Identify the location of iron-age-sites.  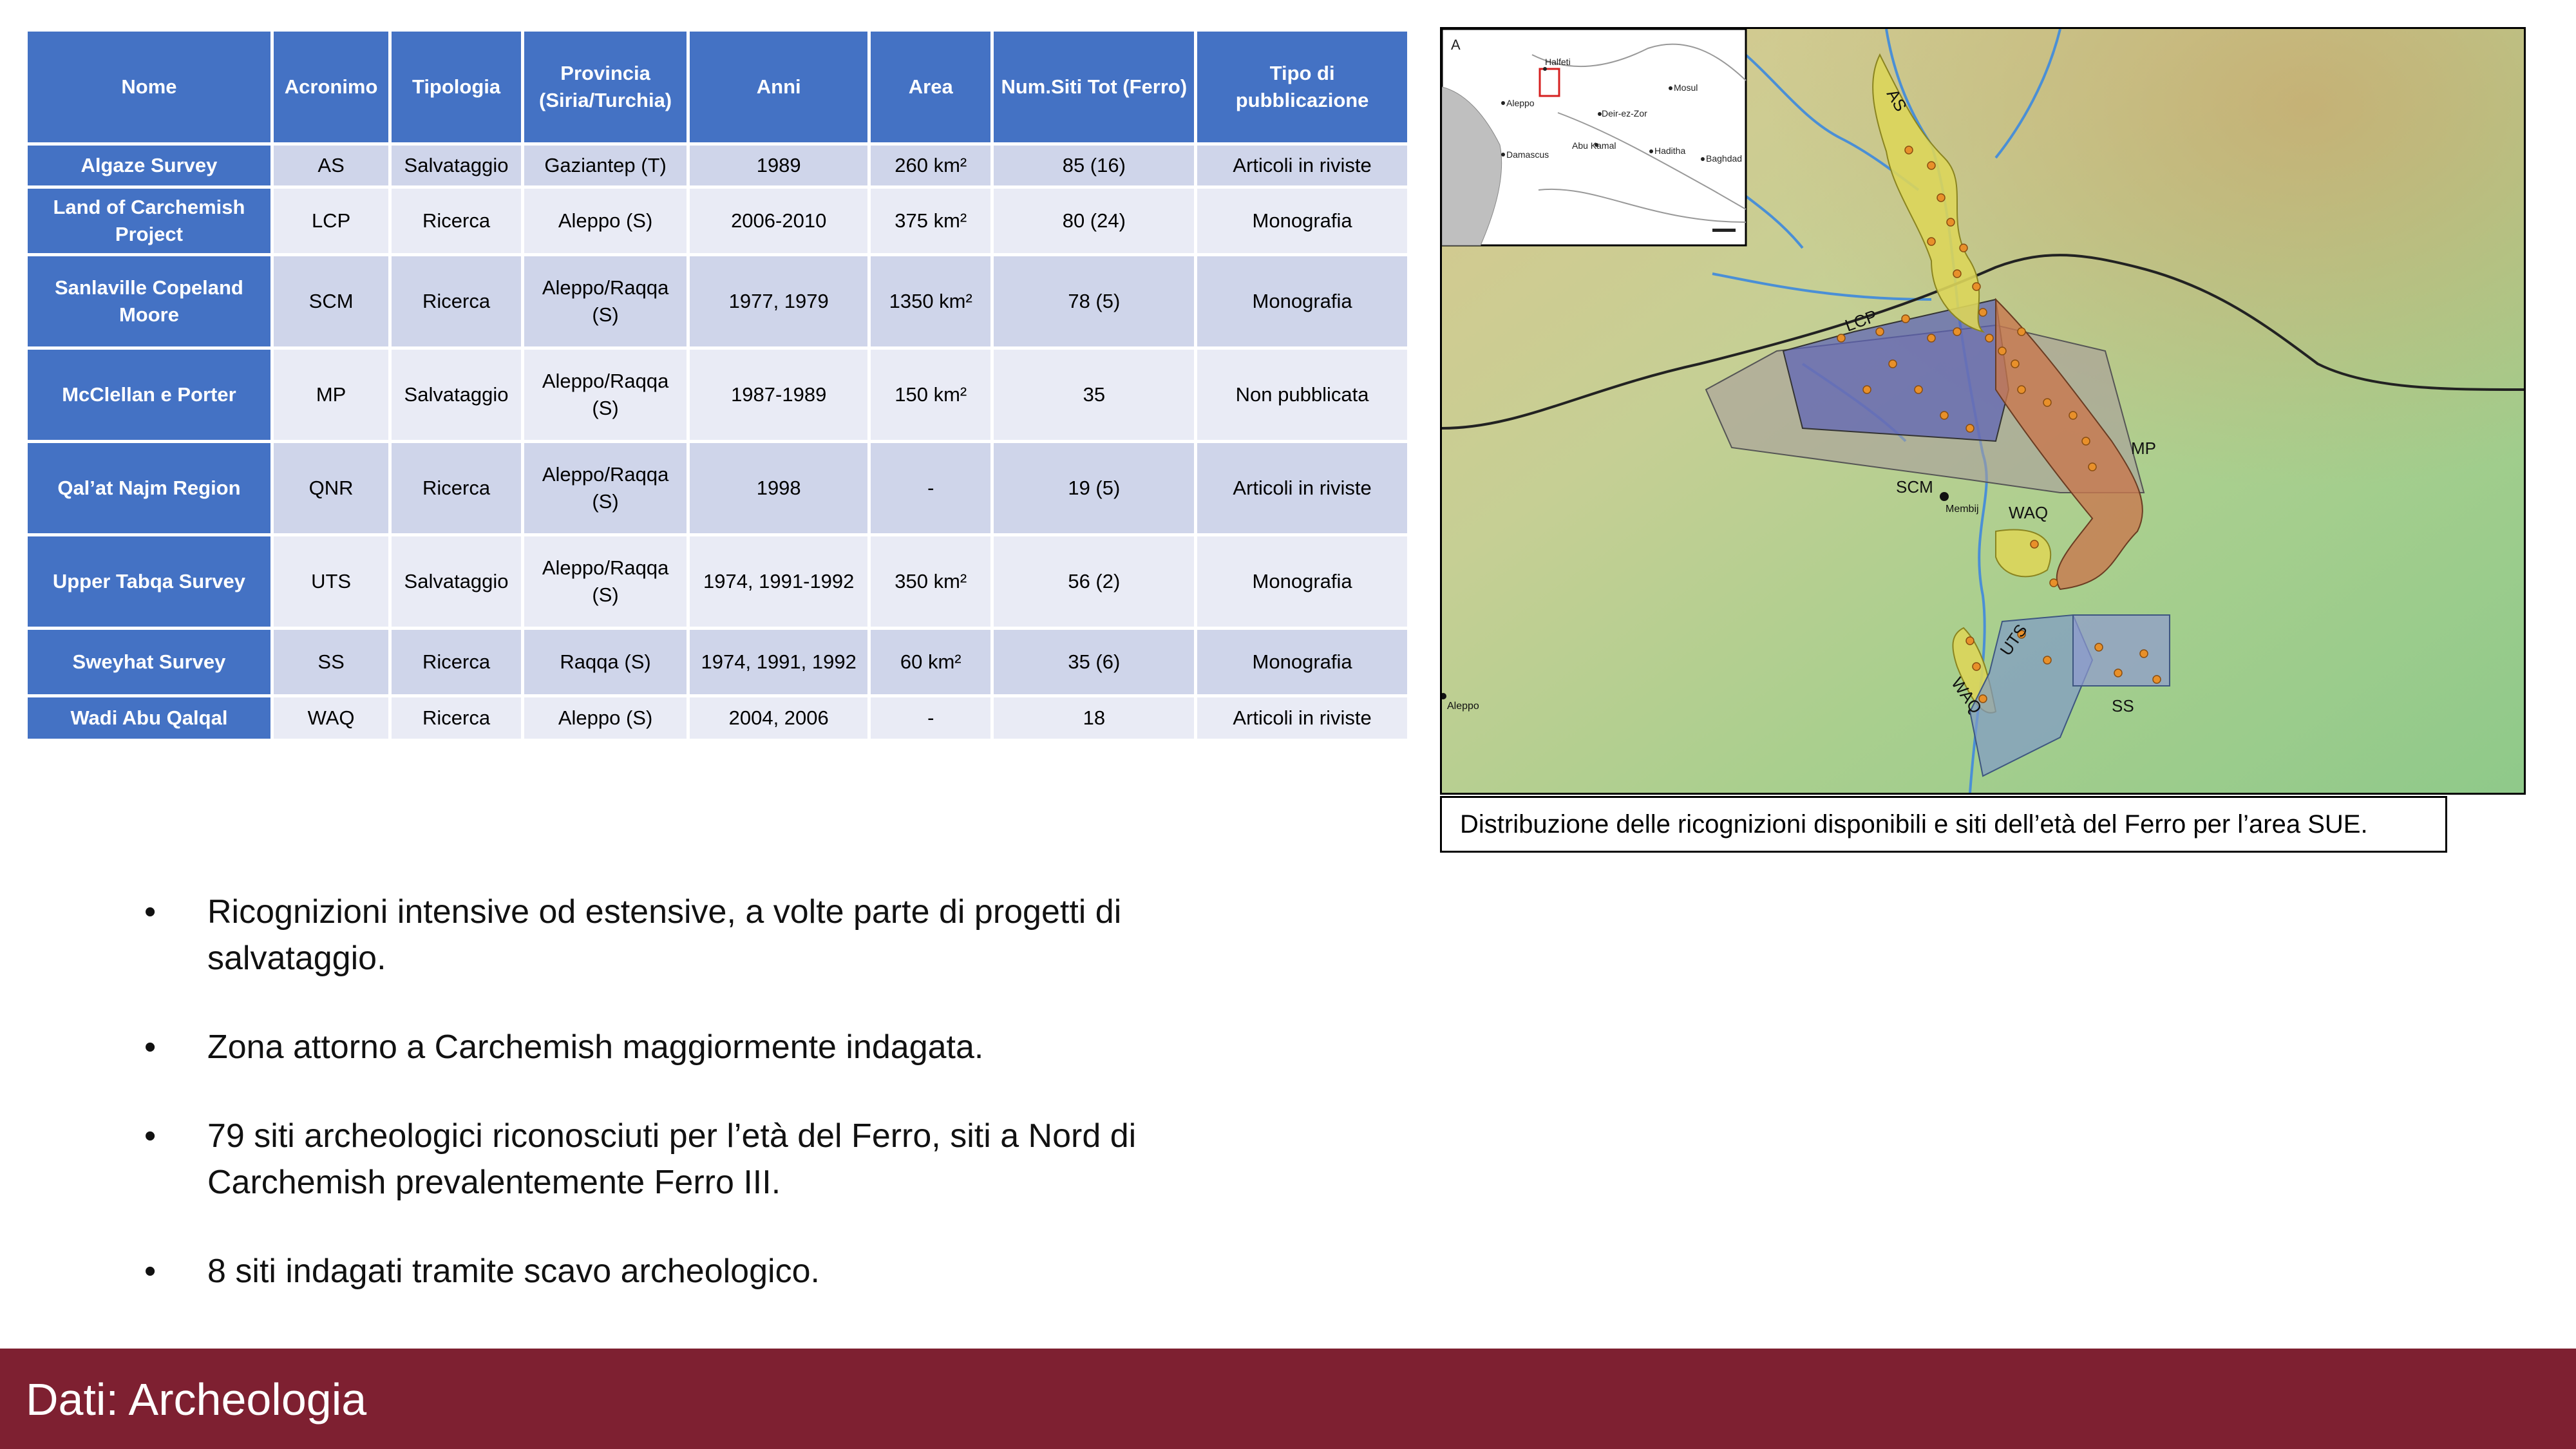
(1999, 425).